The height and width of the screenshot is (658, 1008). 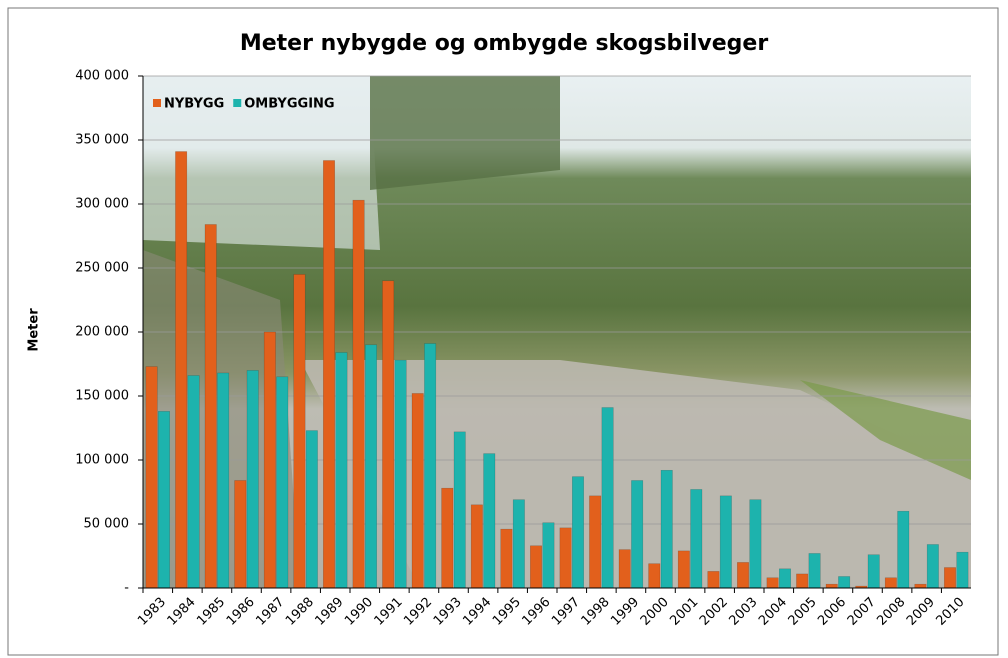 What do you see at coordinates (504, 43) in the screenshot?
I see `chart-title: Meter nybygde og ombygde skogsbilveger` at bounding box center [504, 43].